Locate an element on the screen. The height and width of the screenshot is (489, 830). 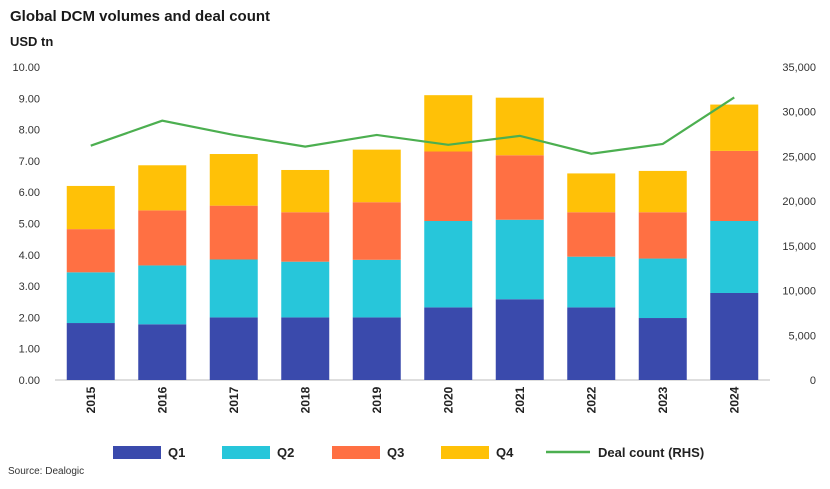
x-tick-label: 2018 is located at coordinates (305, 399).